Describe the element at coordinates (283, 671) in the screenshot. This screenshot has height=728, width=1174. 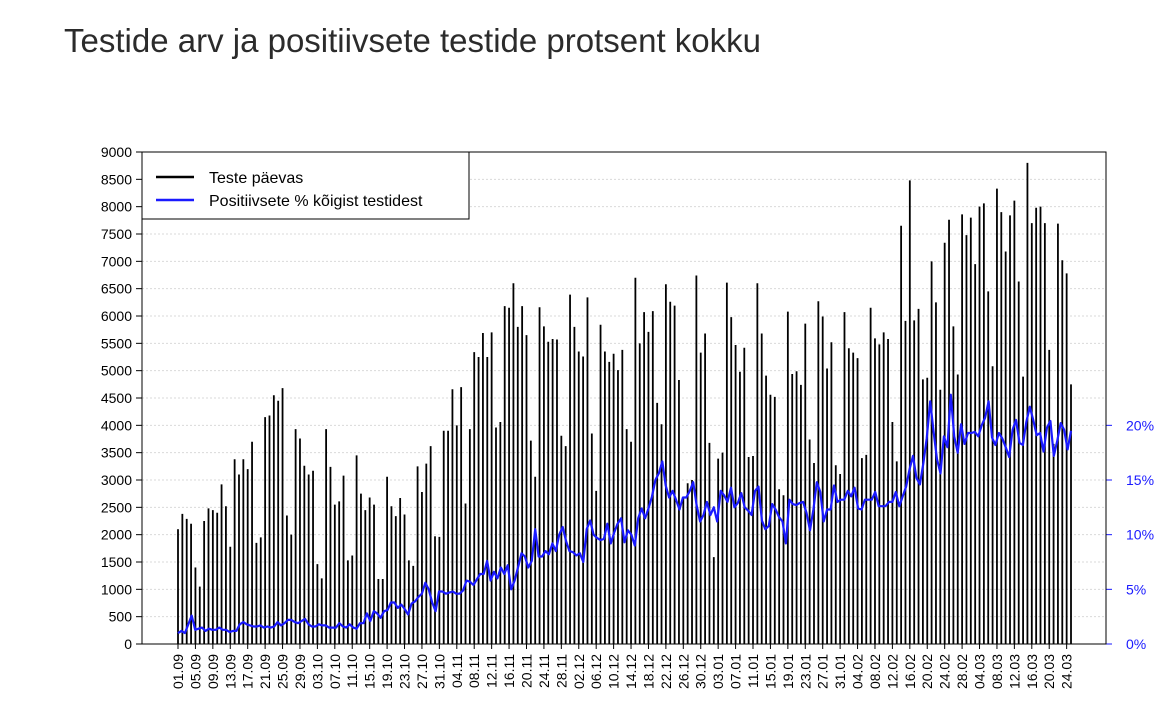
I see `x-tick-label: 25.09` at that location.